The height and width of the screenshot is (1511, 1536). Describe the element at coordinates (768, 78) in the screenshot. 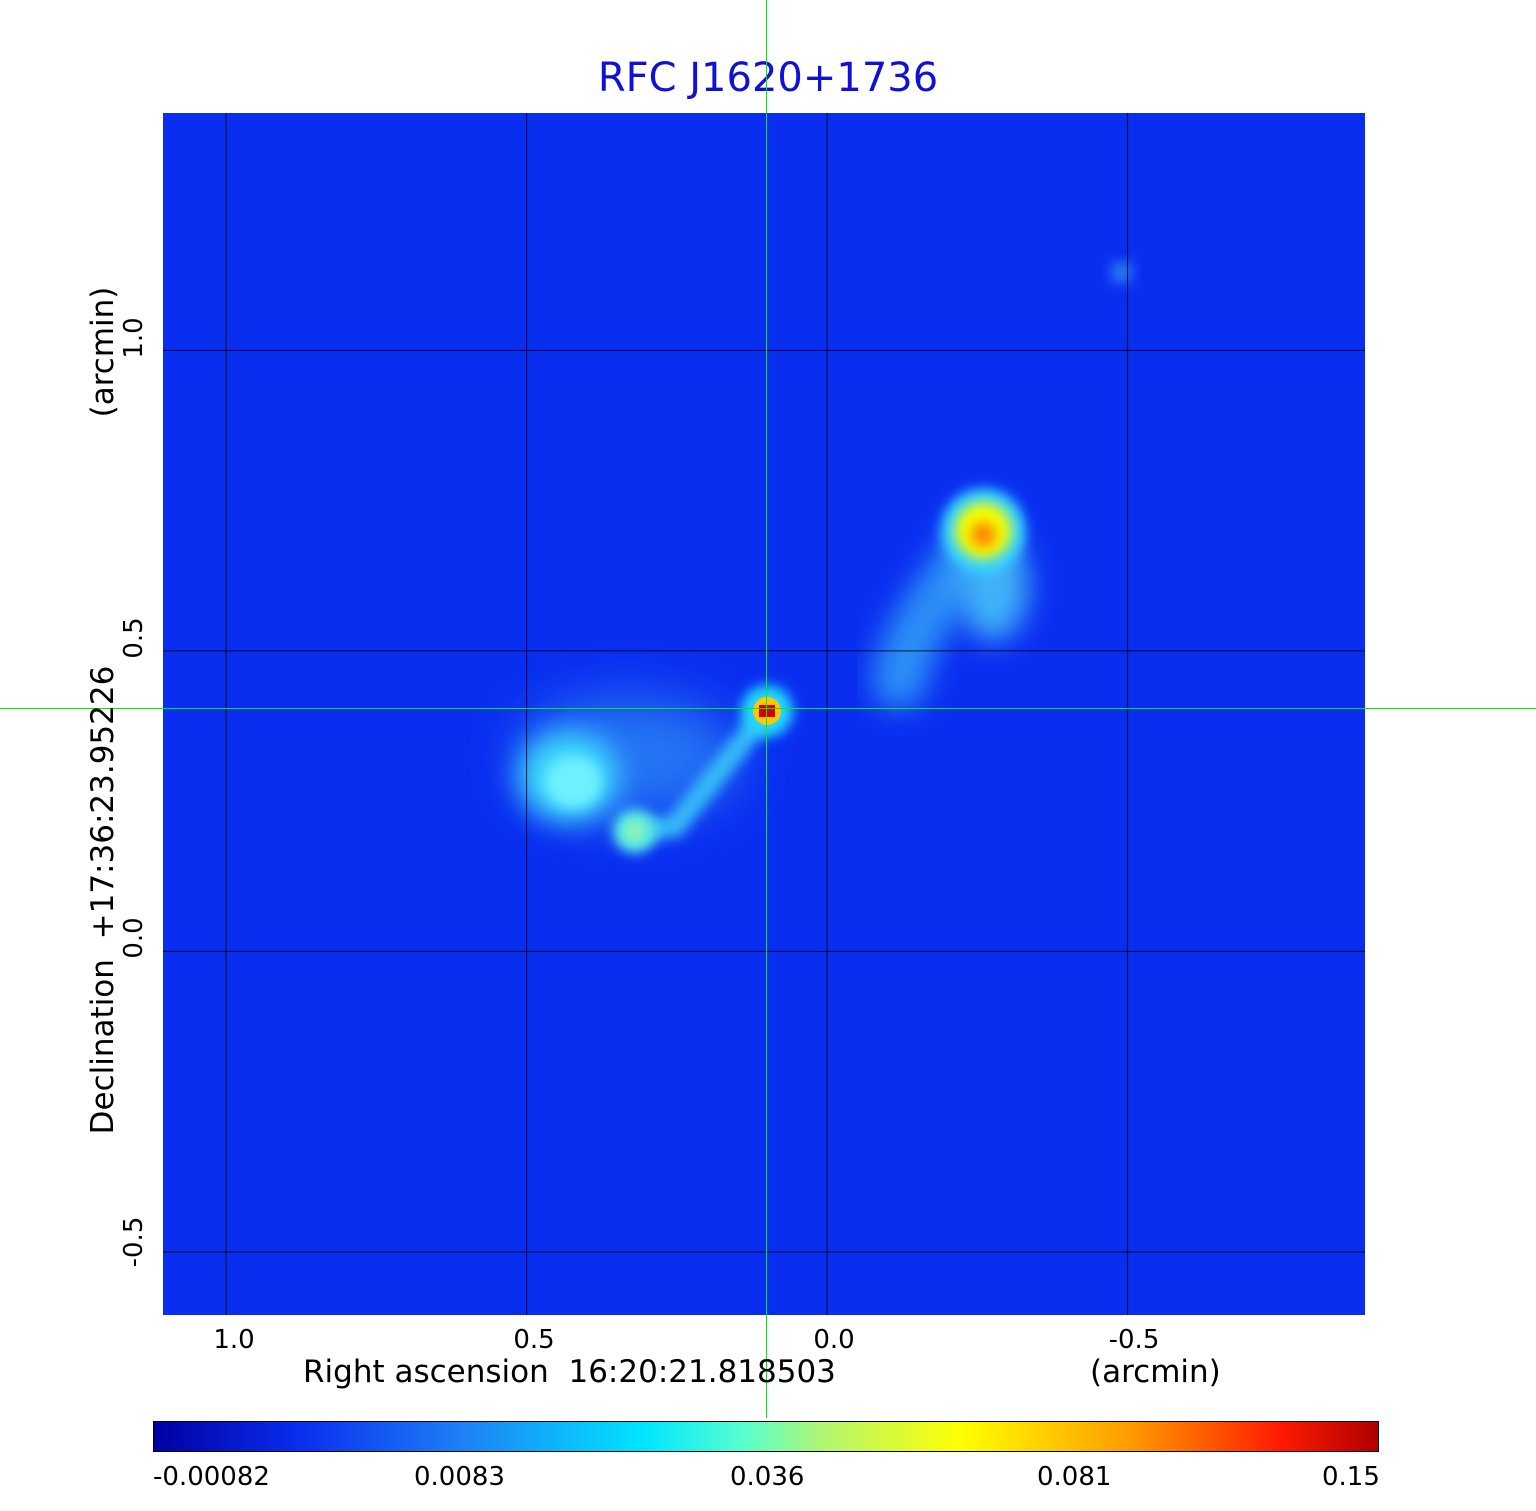

I see `chart-title: RFC J1620+1736` at that location.